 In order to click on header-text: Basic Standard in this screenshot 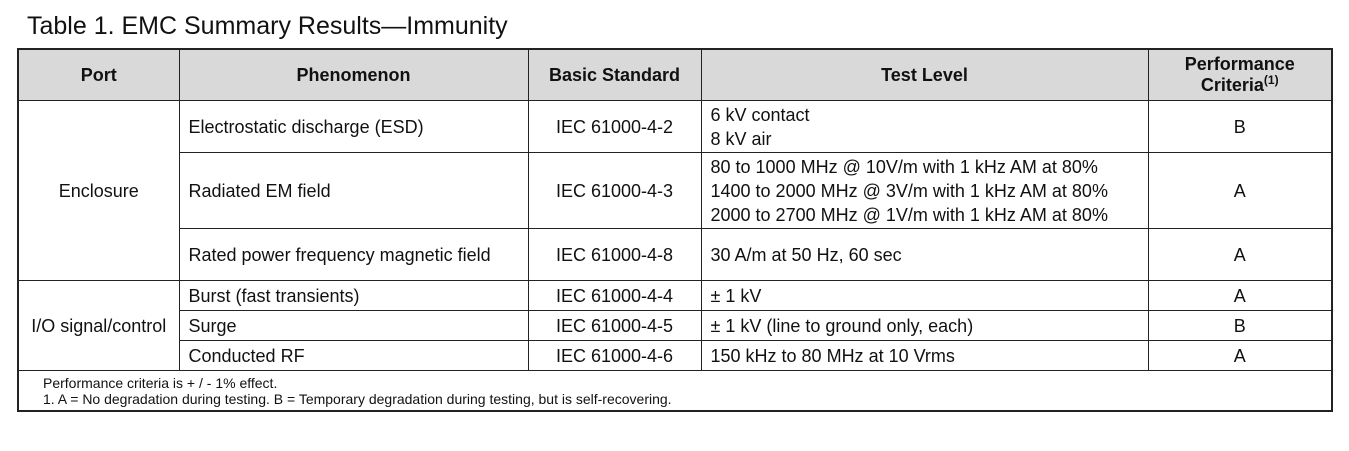, I will do `click(614, 74)`.